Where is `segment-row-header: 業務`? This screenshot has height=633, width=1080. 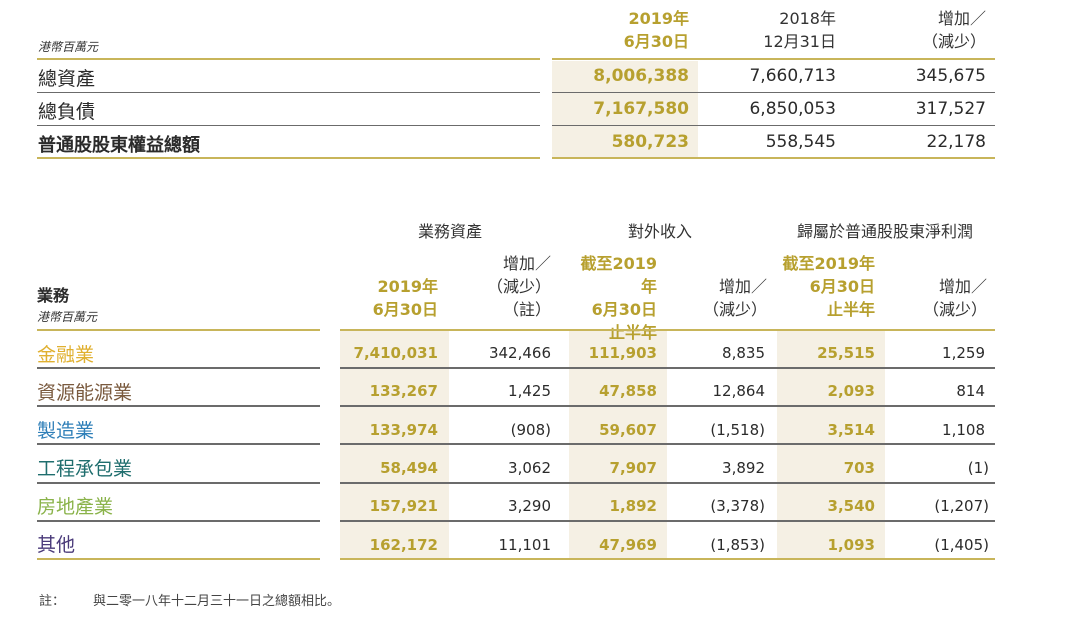 segment-row-header: 業務 is located at coordinates (53, 295).